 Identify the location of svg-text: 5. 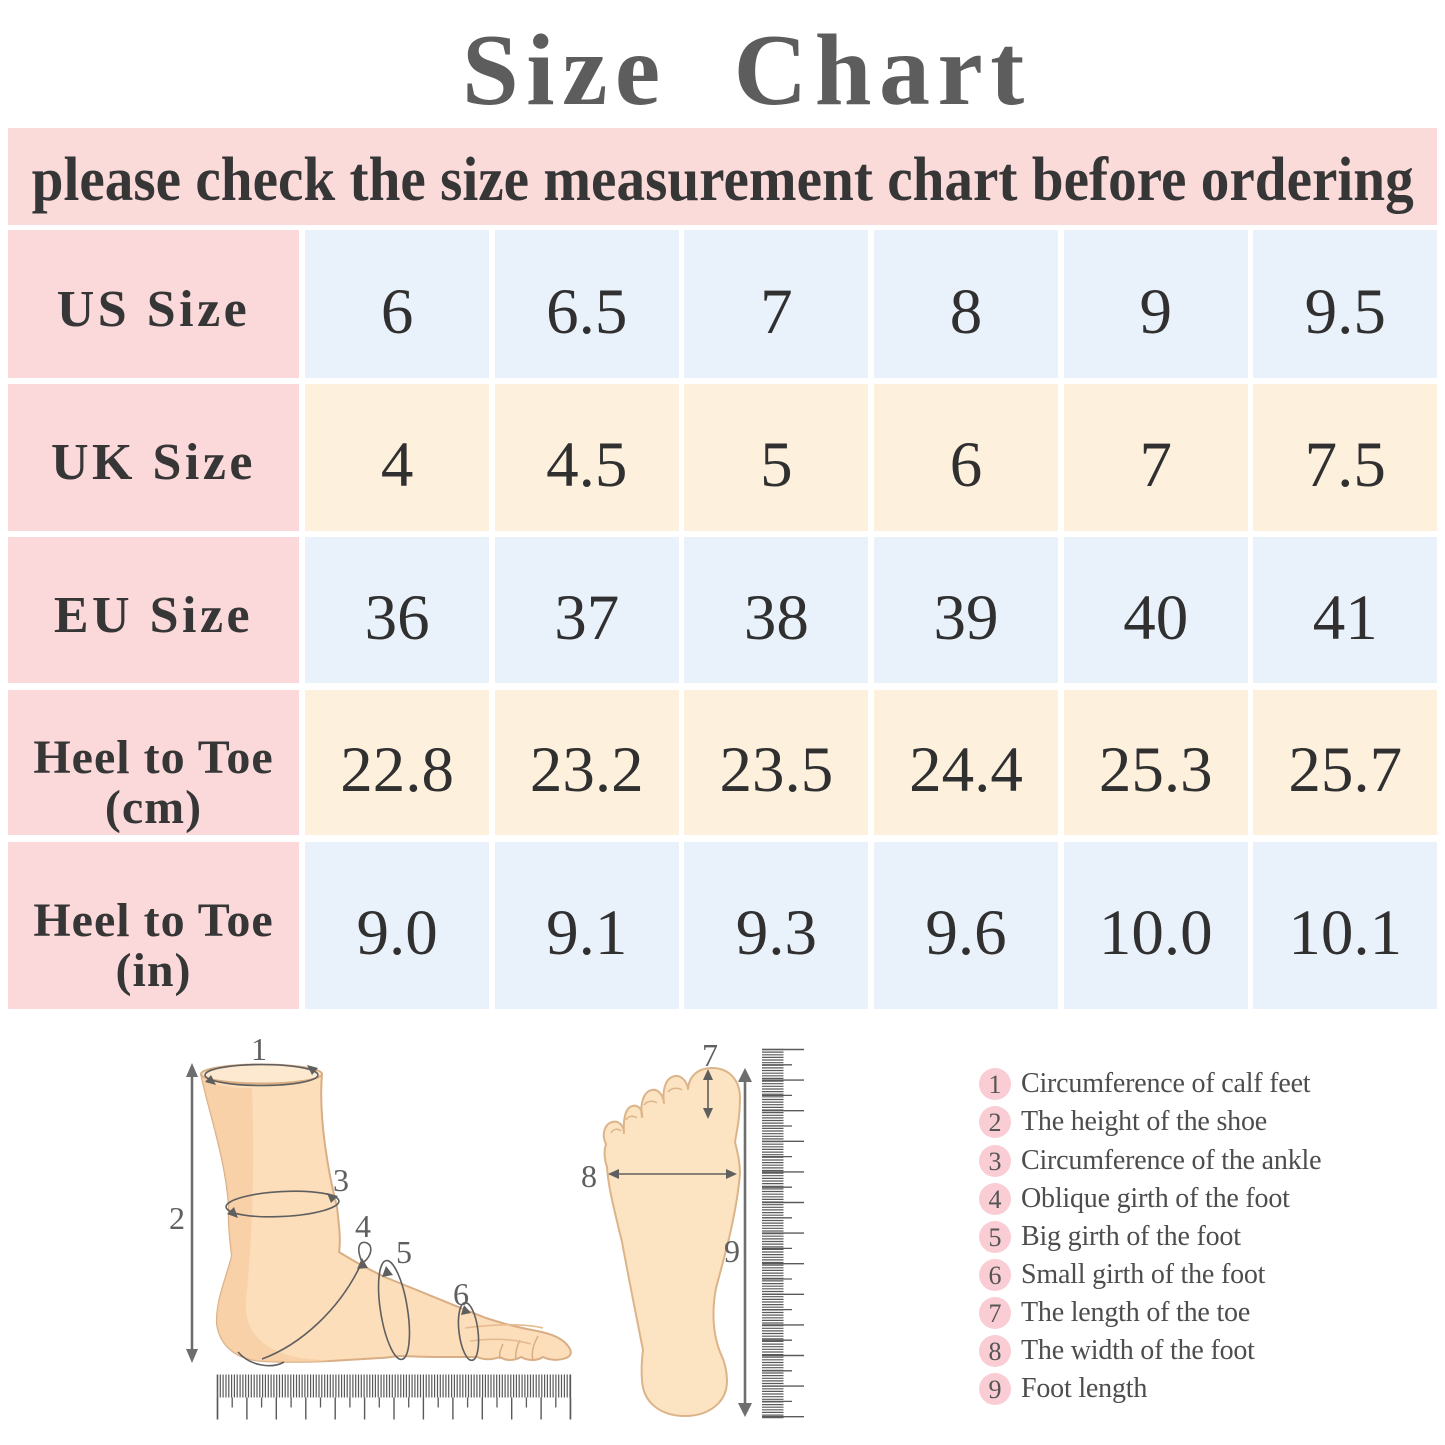
(404, 1252).